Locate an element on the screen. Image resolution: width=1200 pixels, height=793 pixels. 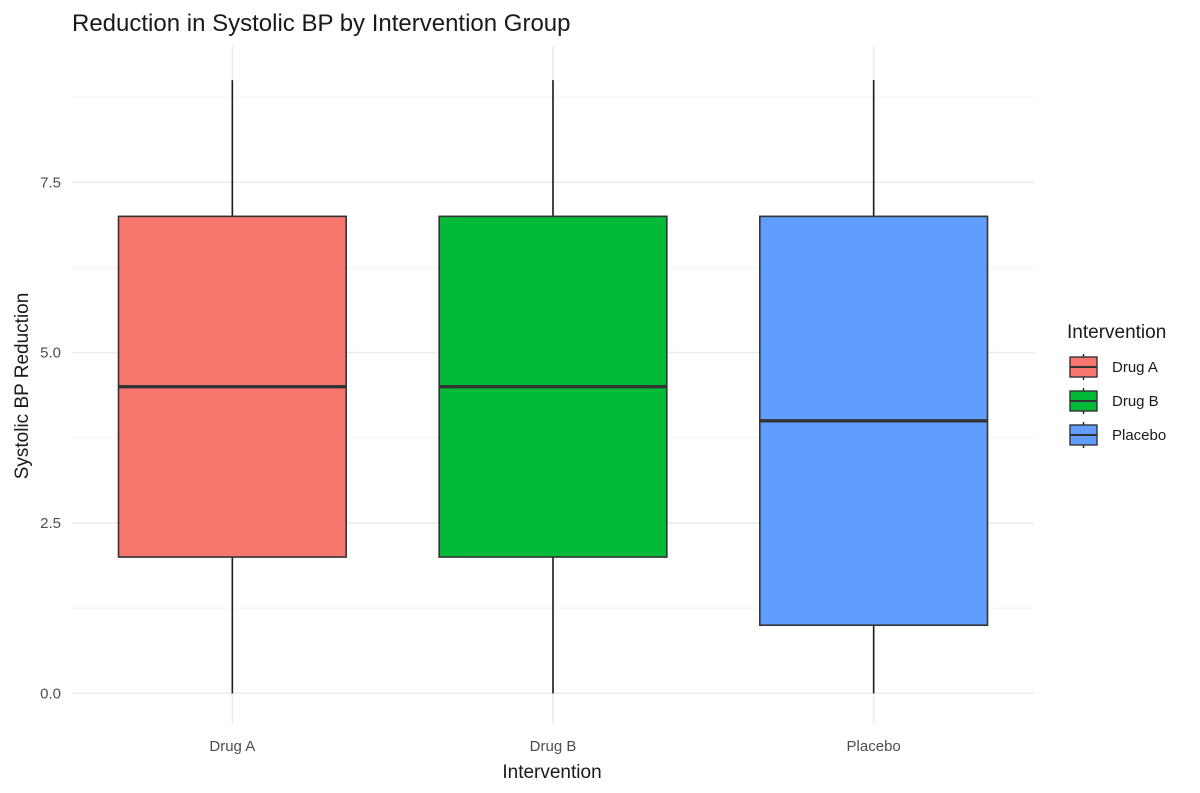
x-axis-ticks: Drug A Drug B Placebo is located at coordinates (554, 746).